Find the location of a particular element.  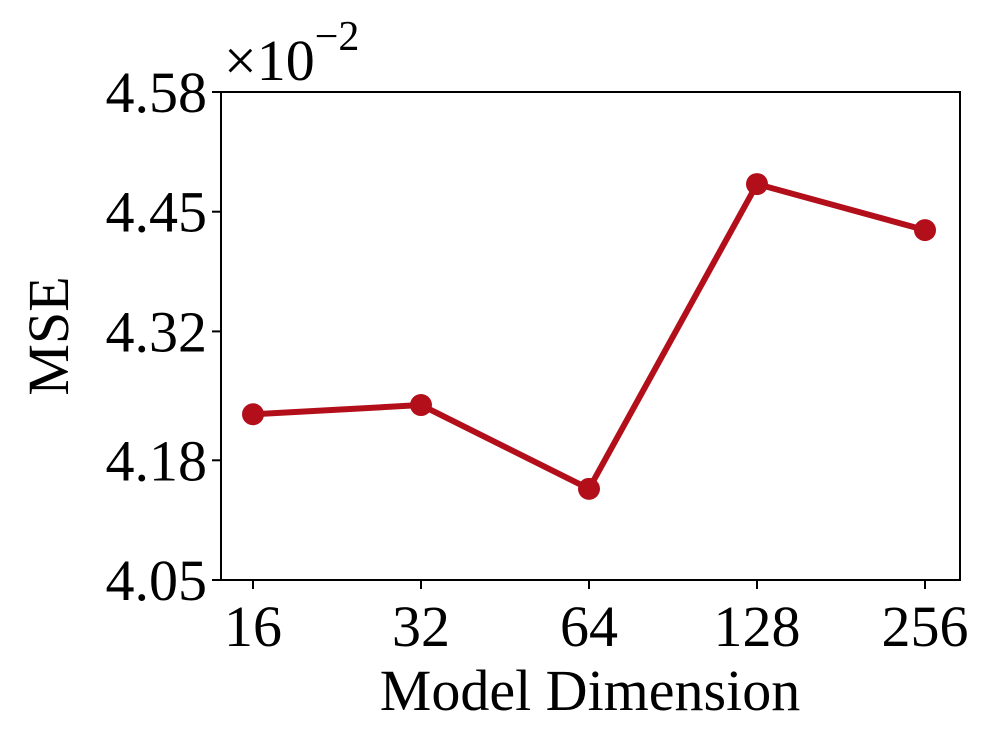

offset-exponent: −2 is located at coordinates (337, 37).